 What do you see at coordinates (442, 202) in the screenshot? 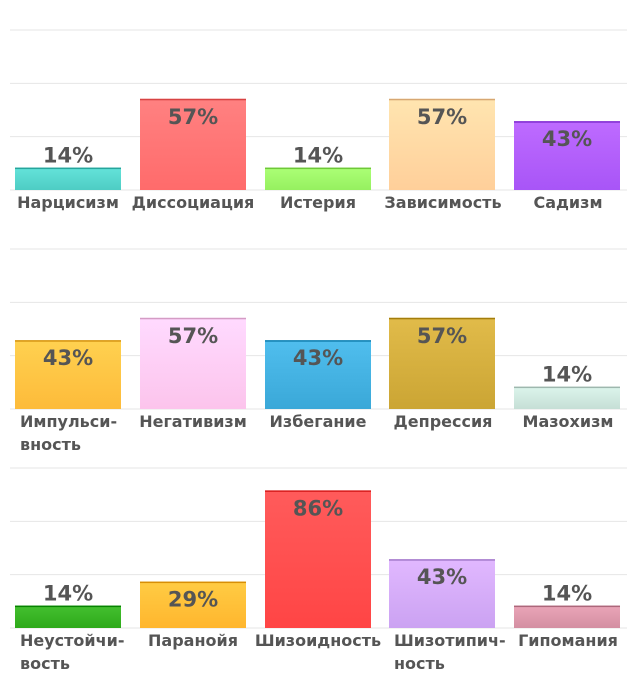
I see `category-label: Зависимость` at bounding box center [442, 202].